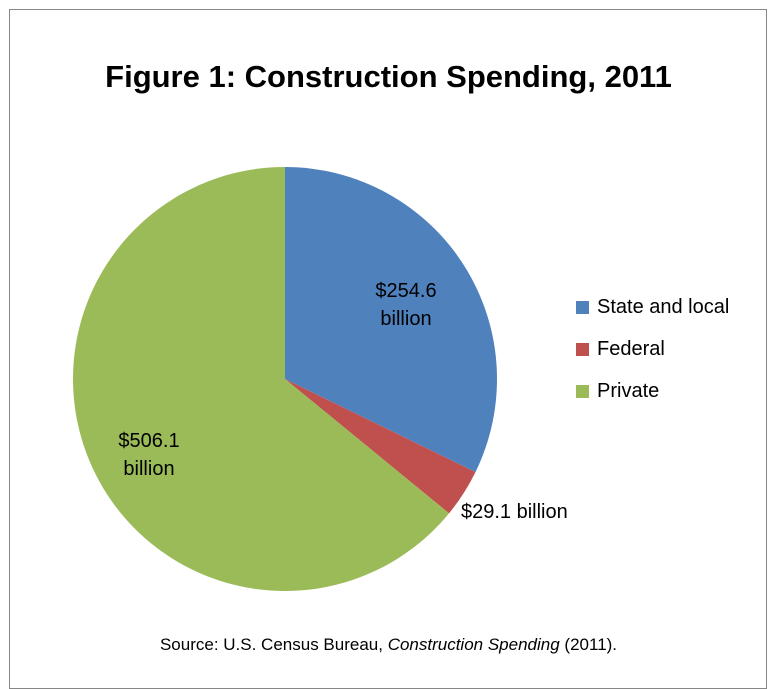  Describe the element at coordinates (149, 455) in the screenshot. I see `data-label-private: $506.1 billion` at that location.